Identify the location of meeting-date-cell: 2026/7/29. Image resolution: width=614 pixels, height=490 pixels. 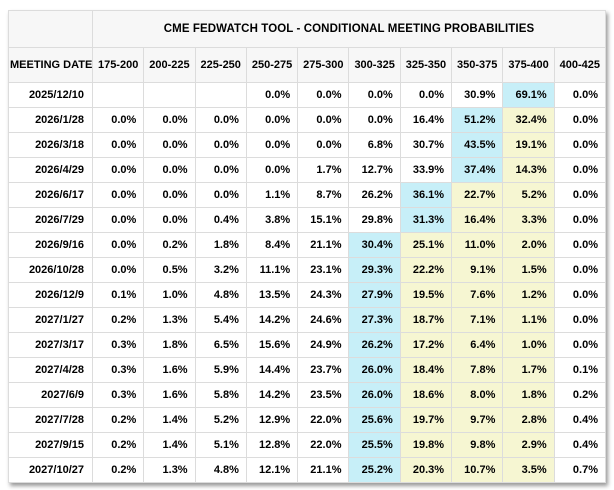
(50, 220).